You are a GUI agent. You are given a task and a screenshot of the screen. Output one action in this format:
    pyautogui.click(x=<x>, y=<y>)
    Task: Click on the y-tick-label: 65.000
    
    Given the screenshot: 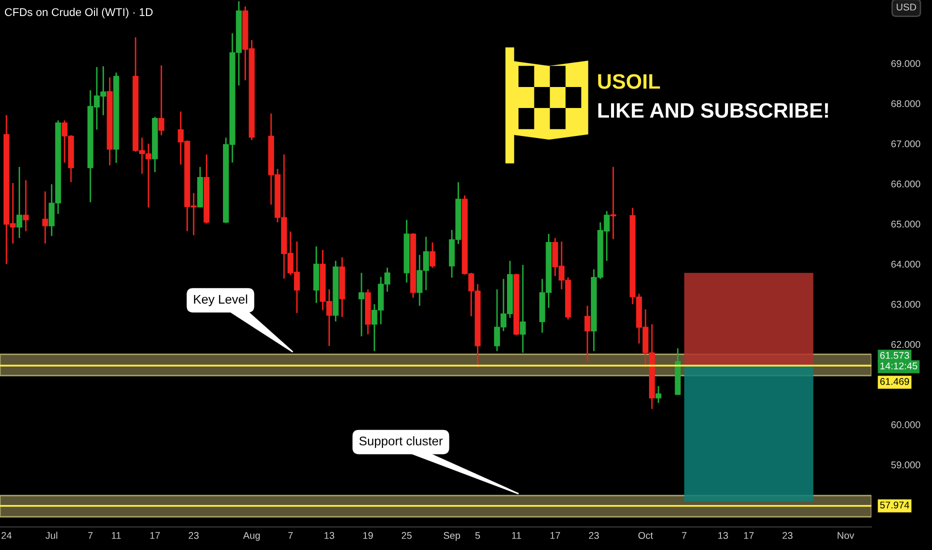 What is the action you would take?
    pyautogui.click(x=905, y=224)
    